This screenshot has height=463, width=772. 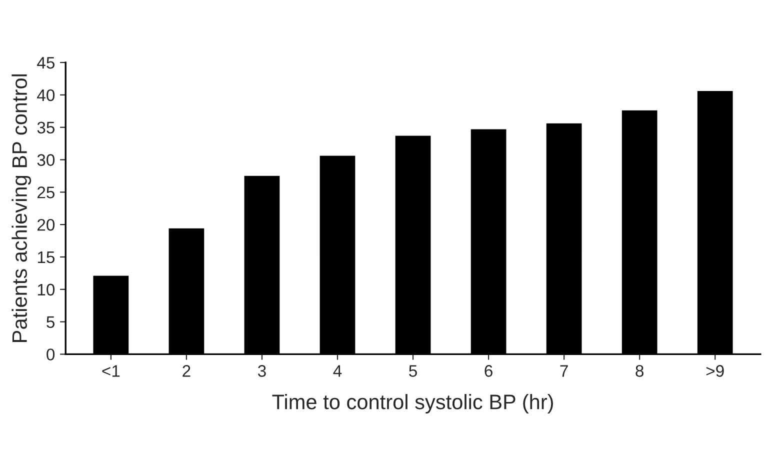 What do you see at coordinates (46, 258) in the screenshot?
I see `y-tick-label: 15` at bounding box center [46, 258].